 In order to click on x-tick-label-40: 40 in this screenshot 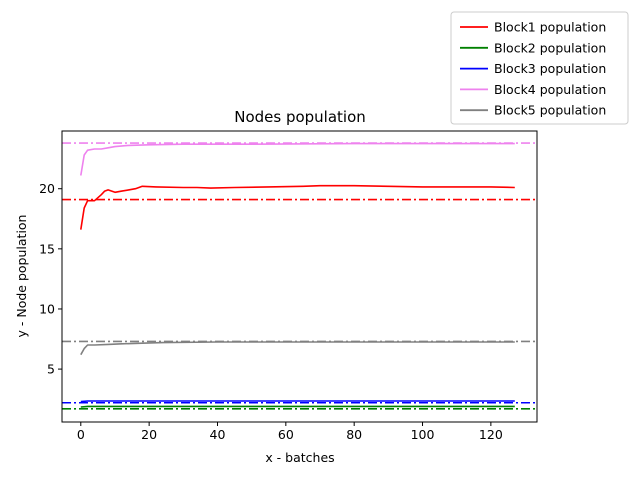, I will do `click(218, 434)`.